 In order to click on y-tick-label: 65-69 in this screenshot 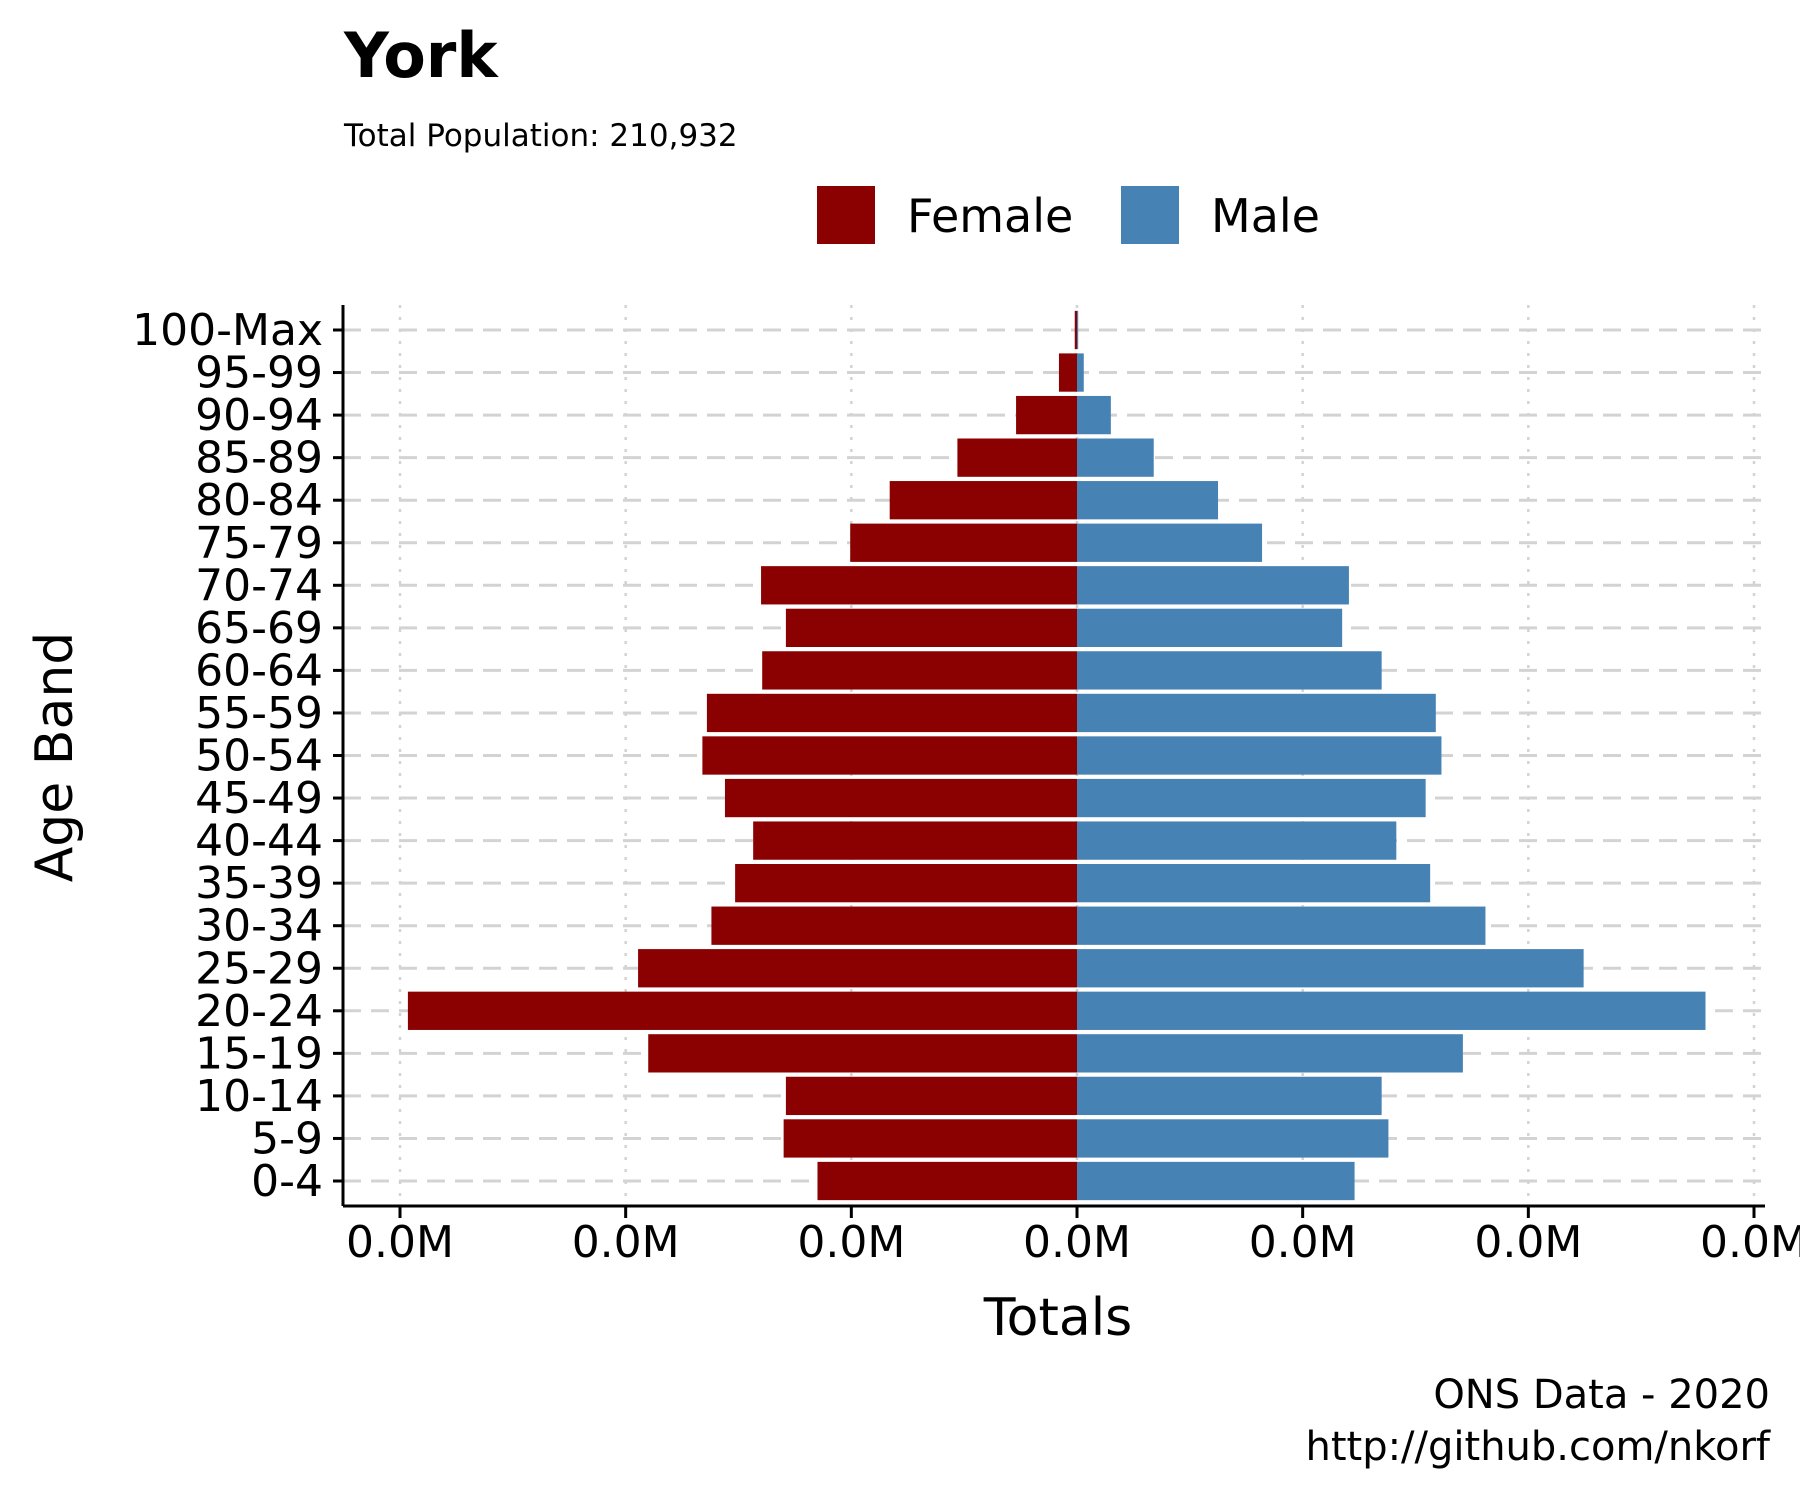, I will do `click(259, 628)`.